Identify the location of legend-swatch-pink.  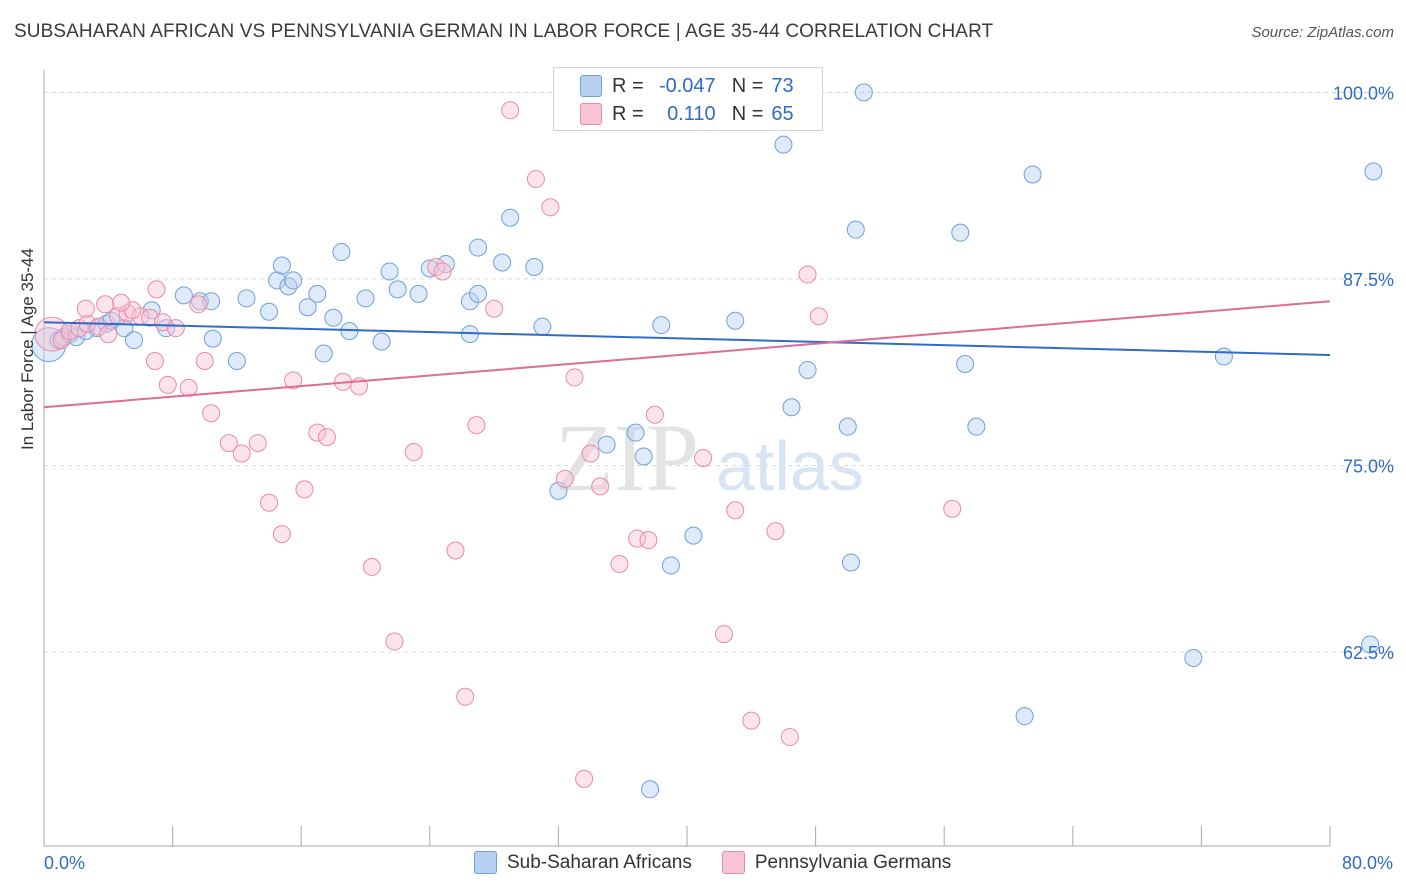
(733, 862).